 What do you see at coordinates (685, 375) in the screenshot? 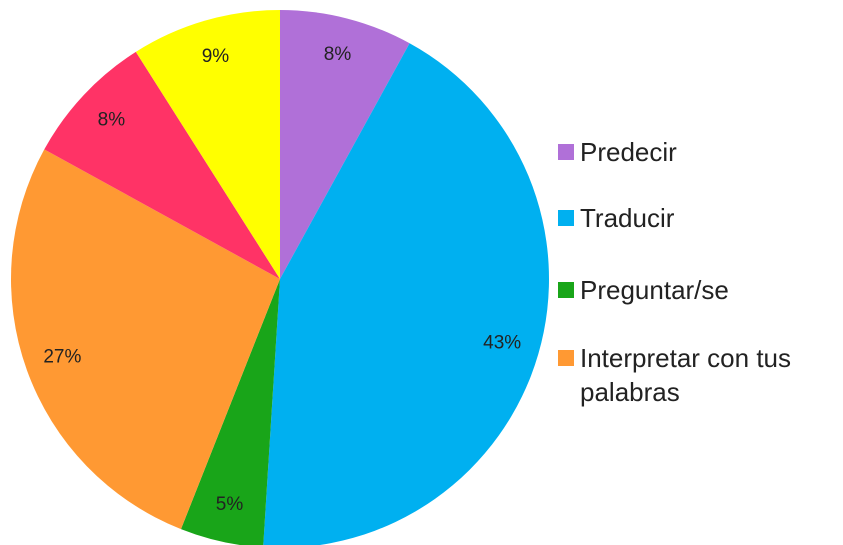
I see `legend-label: Interpretar con tus palabras` at bounding box center [685, 375].